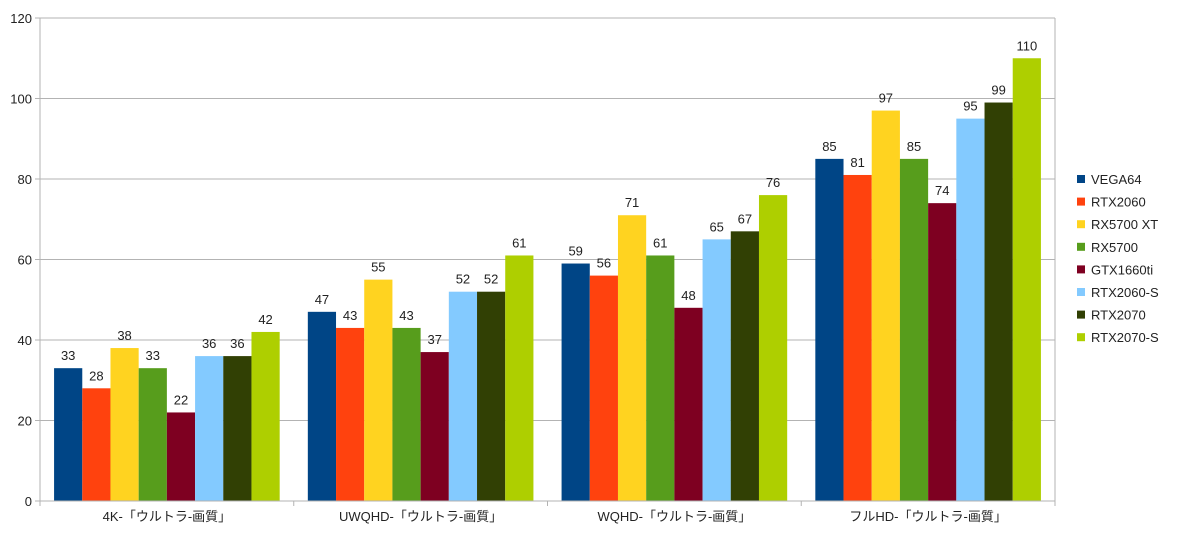 This screenshot has width=1200, height=536. What do you see at coordinates (1124, 224) in the screenshot?
I see `legend-entry: RX5700 XT` at bounding box center [1124, 224].